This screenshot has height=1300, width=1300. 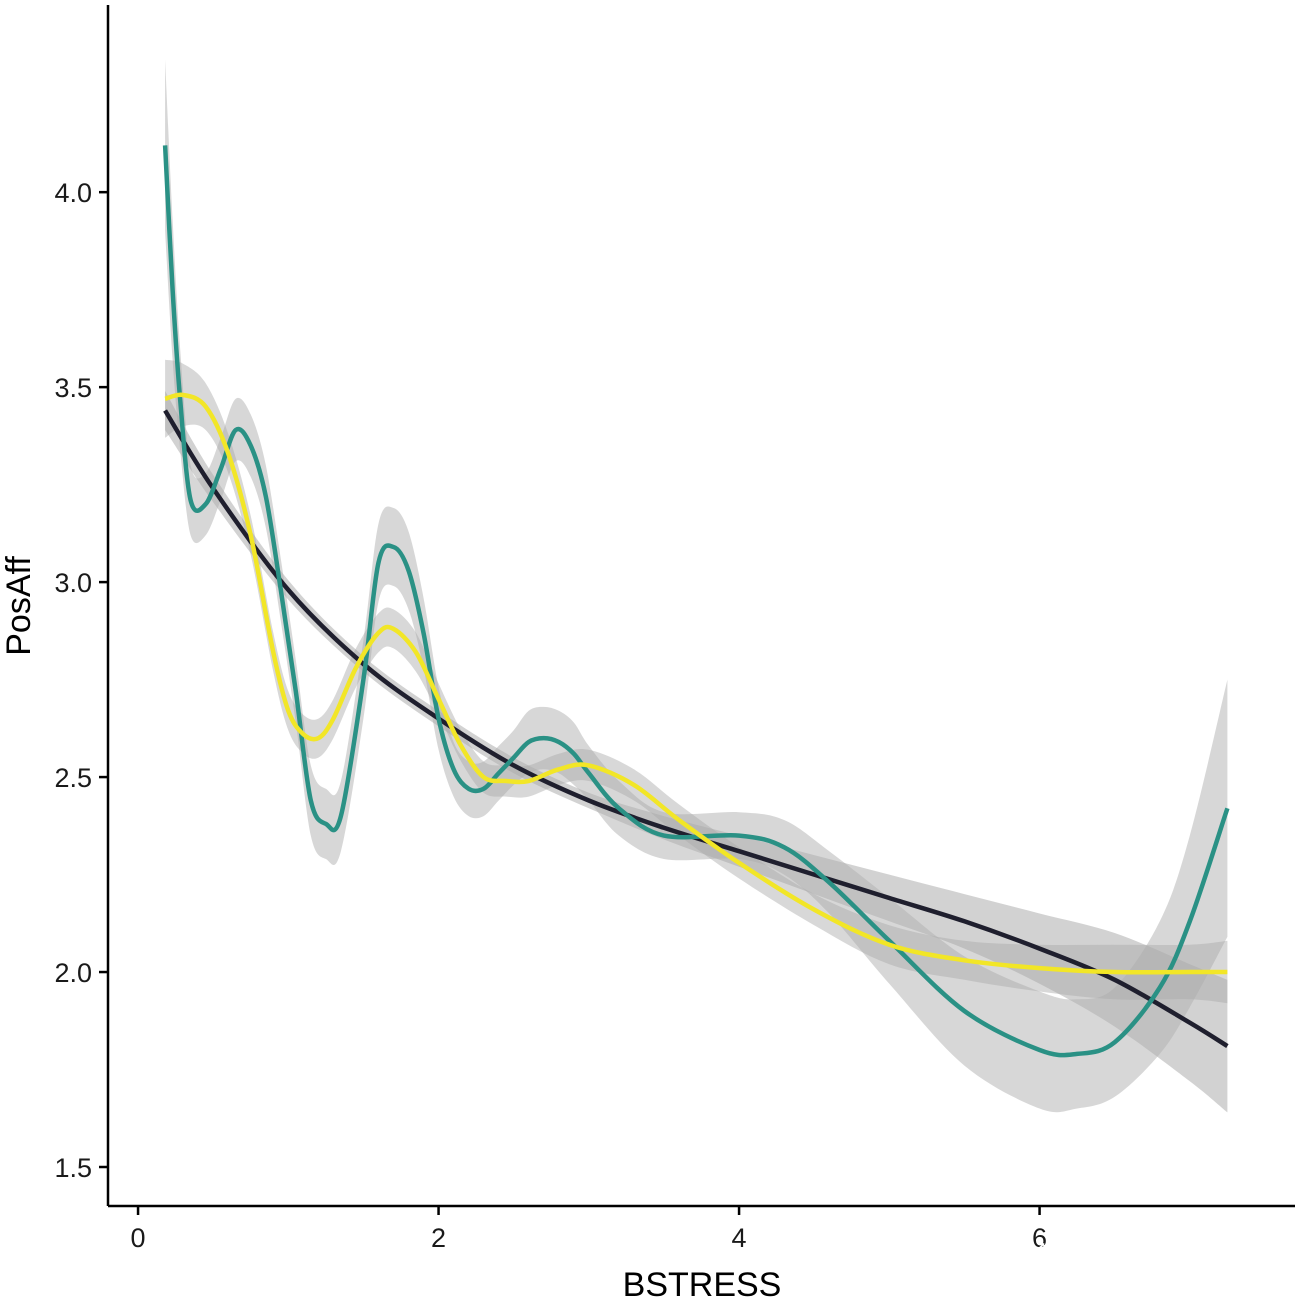 I want to click on y-tick-label: 4.0, so click(x=73, y=193).